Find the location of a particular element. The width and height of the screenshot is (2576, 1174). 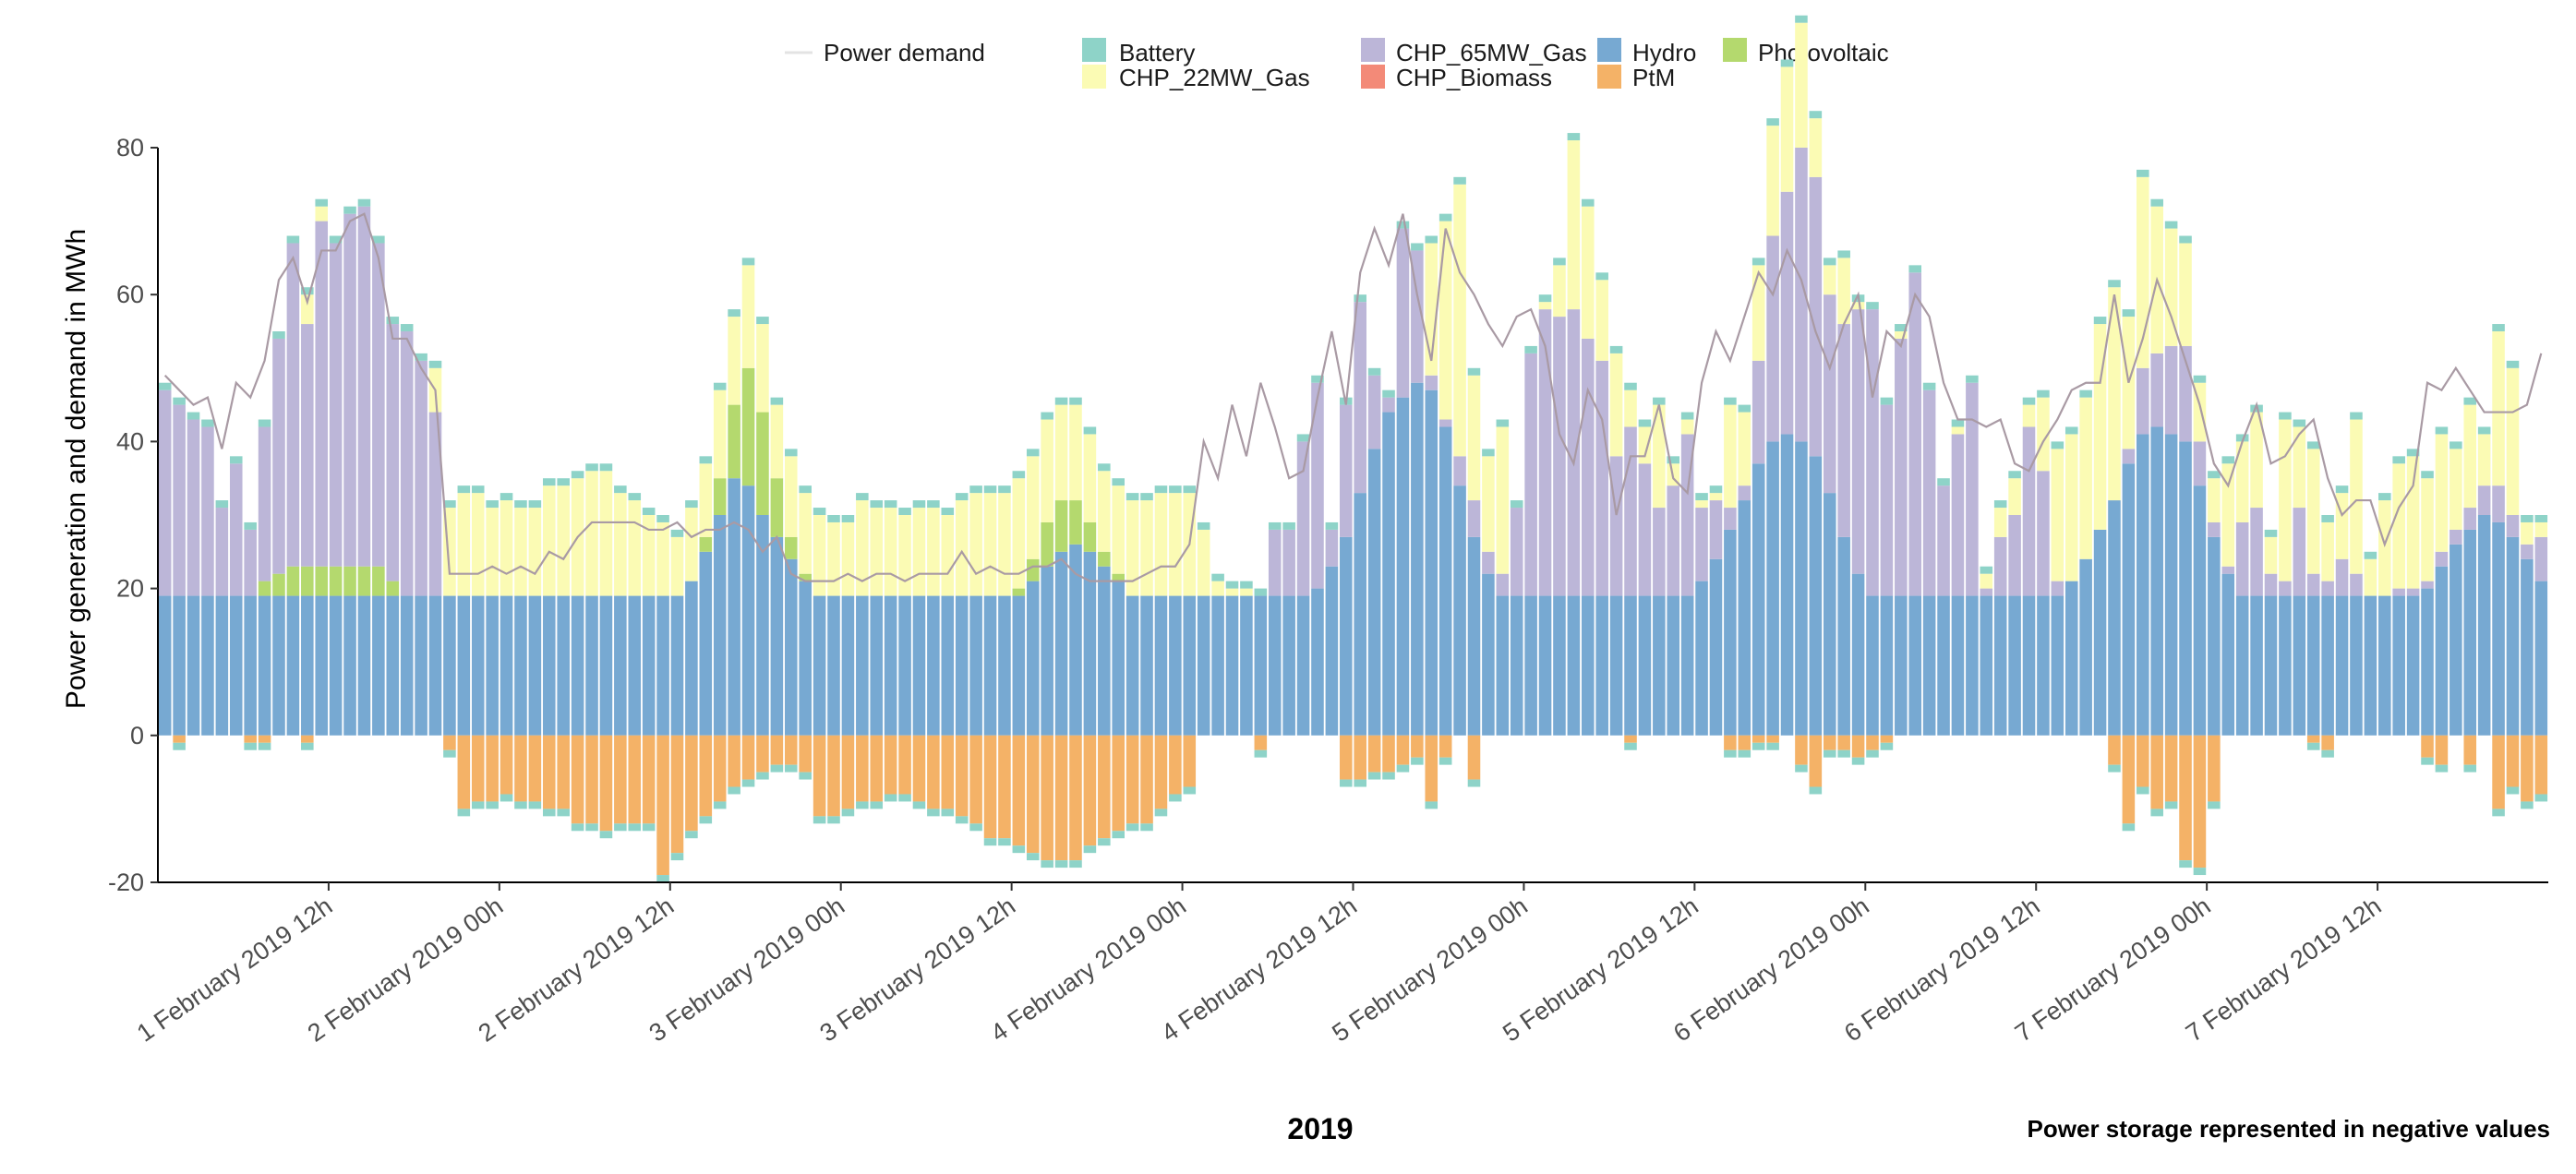

legend-swatch-ptm is located at coordinates (1609, 77).